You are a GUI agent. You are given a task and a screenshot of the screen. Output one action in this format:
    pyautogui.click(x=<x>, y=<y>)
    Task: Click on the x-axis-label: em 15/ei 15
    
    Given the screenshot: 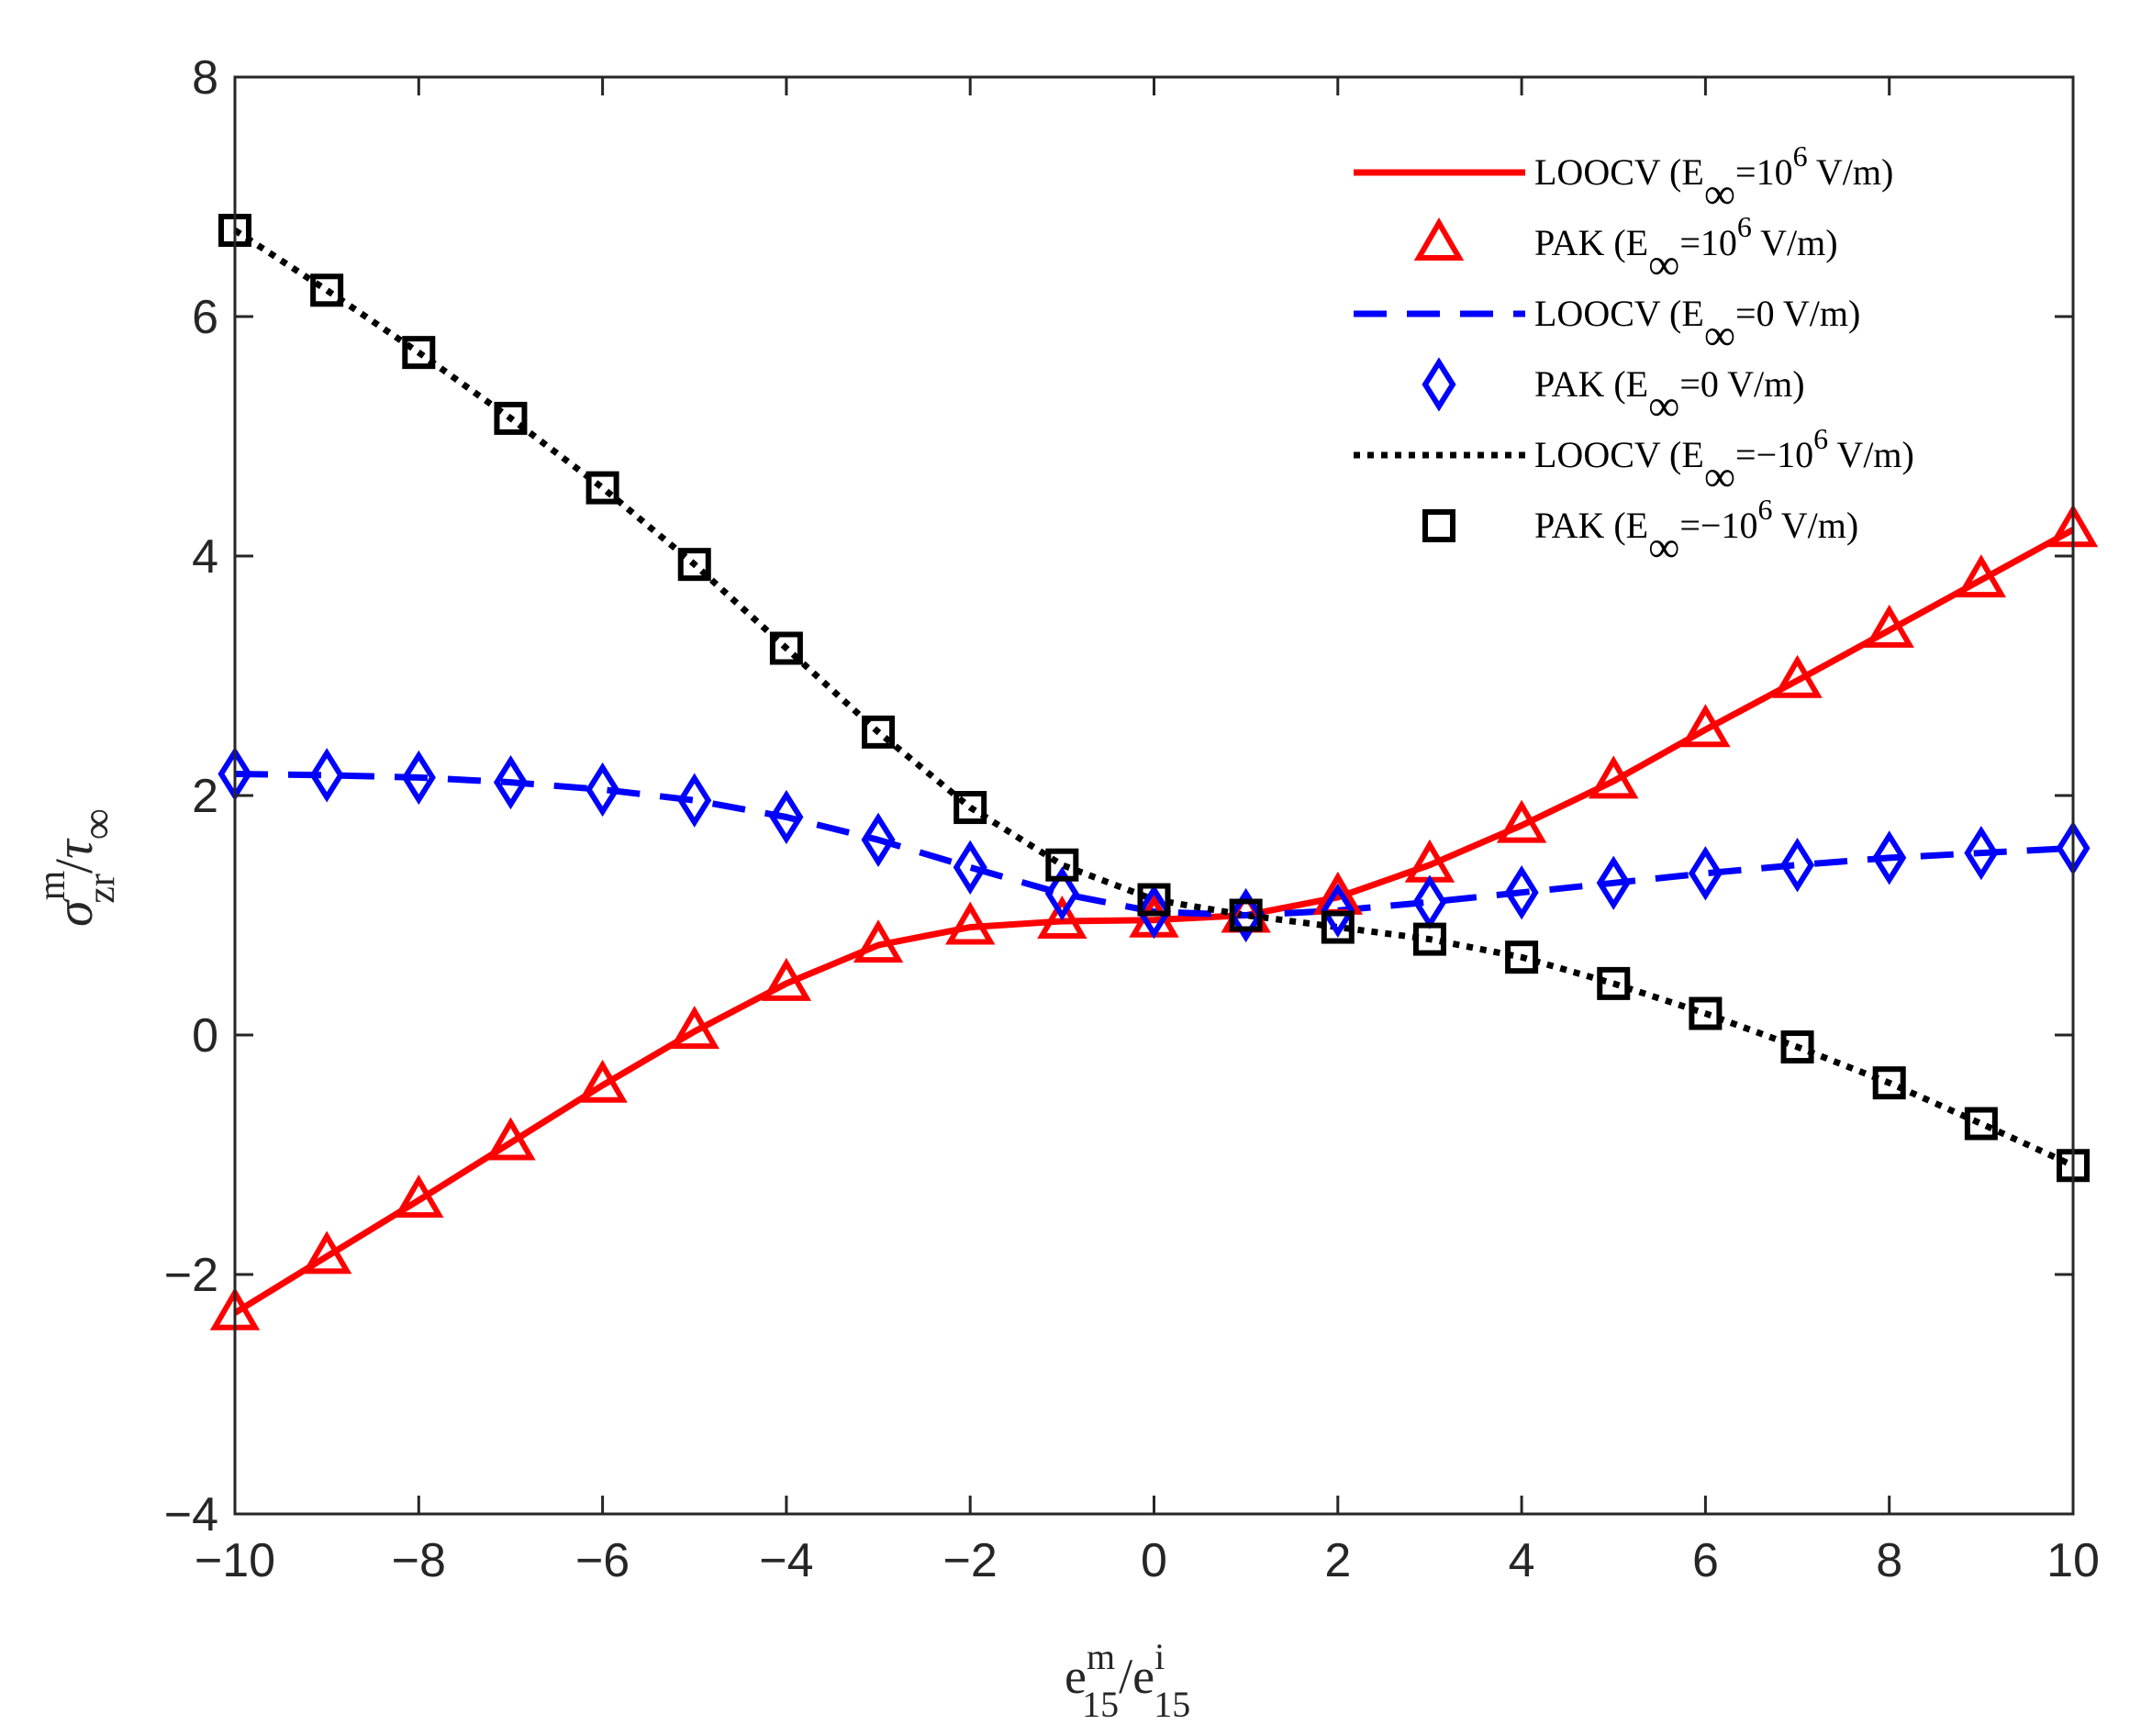 What is the action you would take?
    pyautogui.click(x=1127, y=1681)
    